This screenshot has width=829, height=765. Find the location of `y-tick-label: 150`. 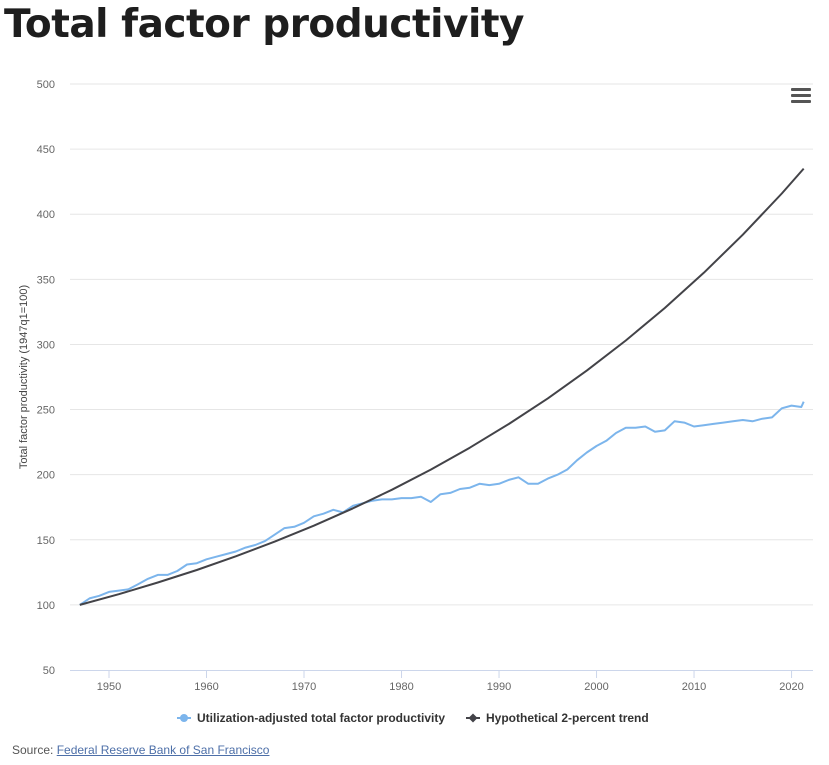

y-tick-label: 150 is located at coordinates (46, 541).